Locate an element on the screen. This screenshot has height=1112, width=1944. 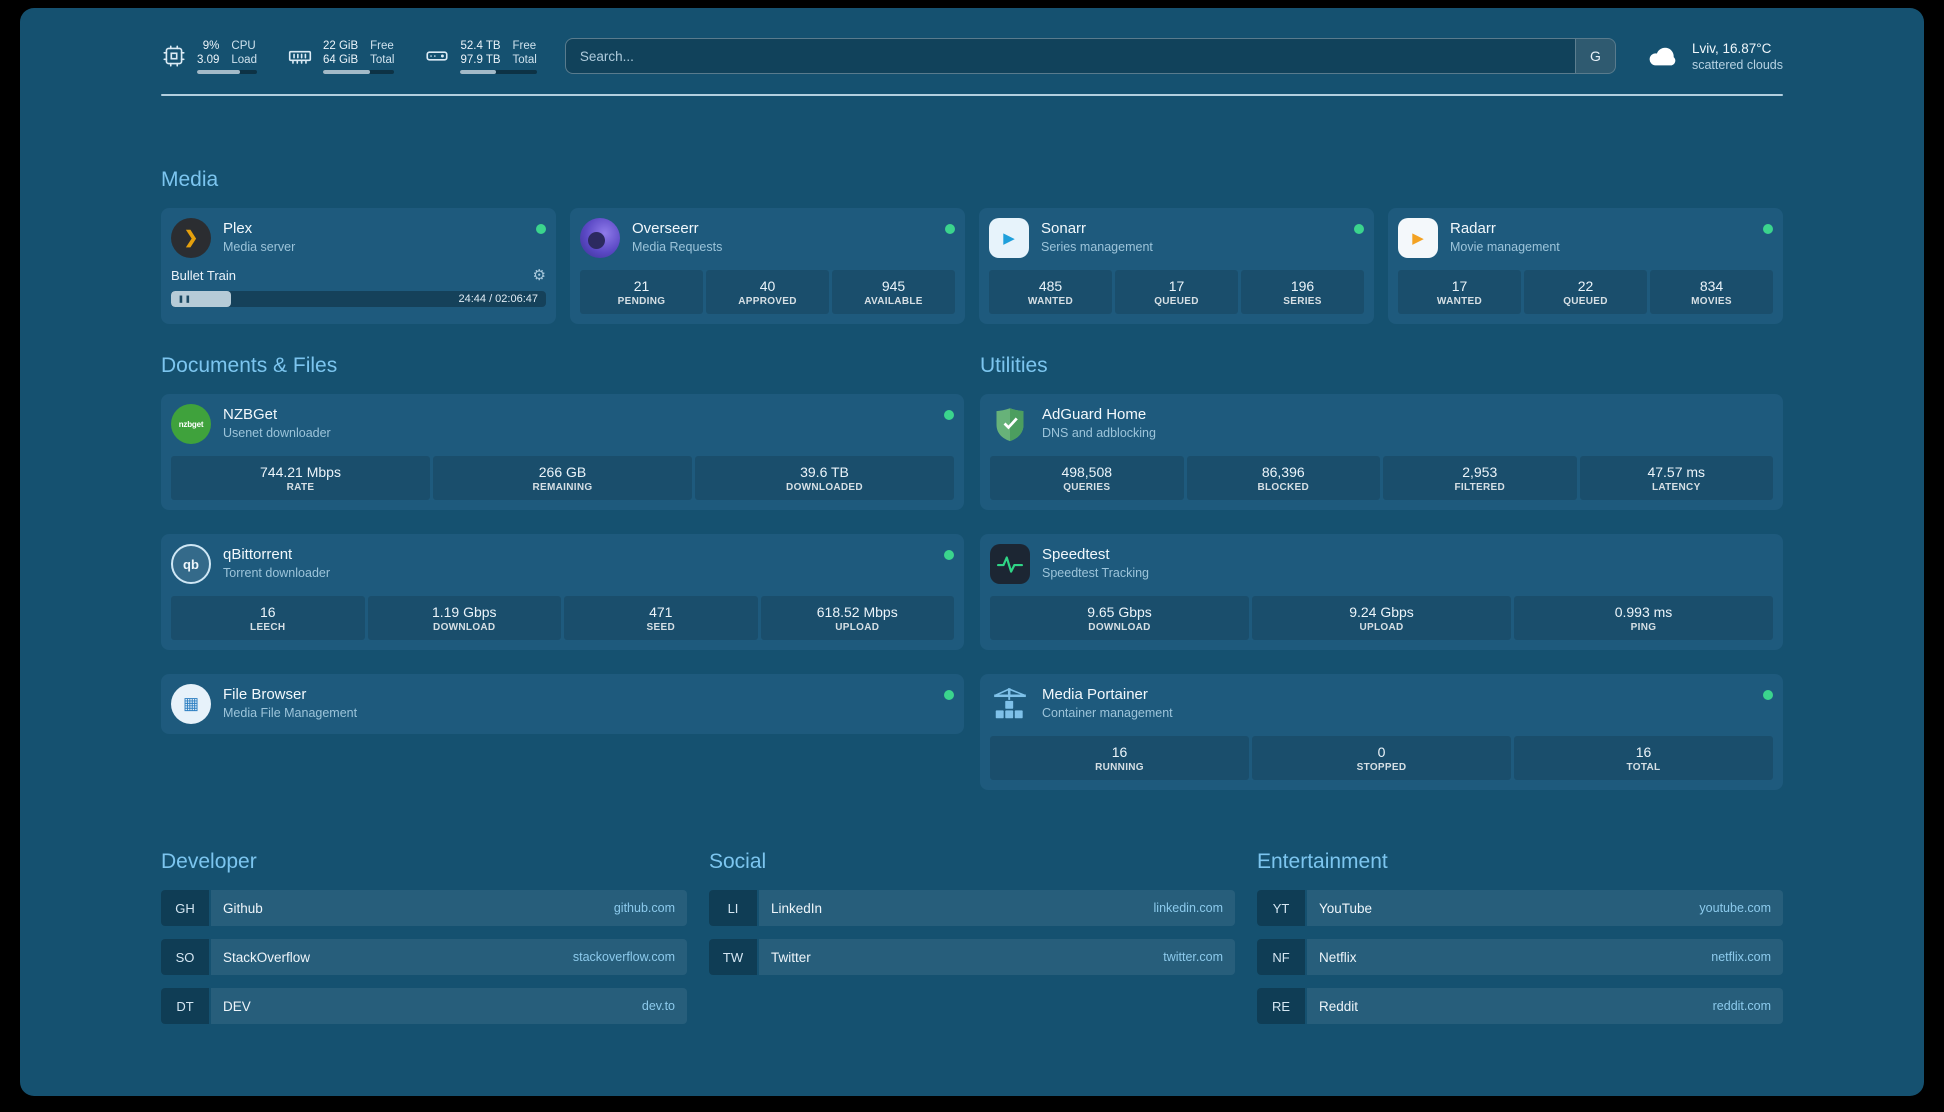
stat-tile: 498,508 QUERIES is located at coordinates (1087, 478).